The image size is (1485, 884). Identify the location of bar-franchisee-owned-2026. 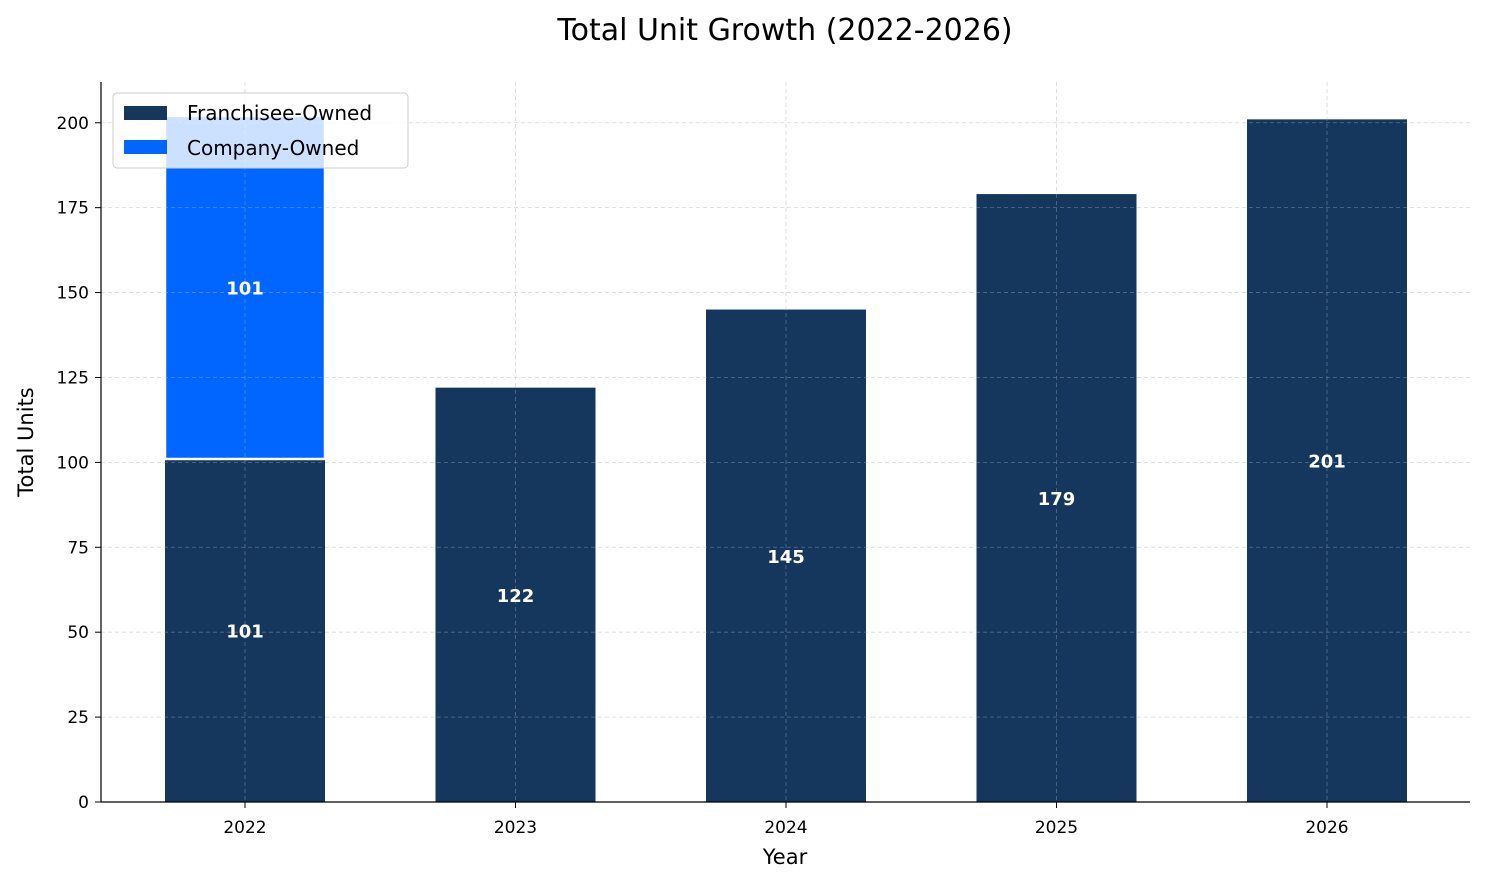
(1327, 460).